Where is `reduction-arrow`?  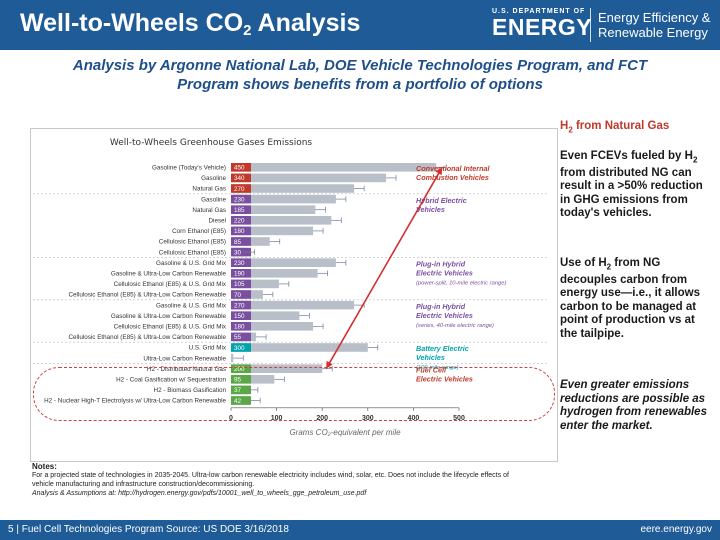
reduction-arrow is located at coordinates (384, 268).